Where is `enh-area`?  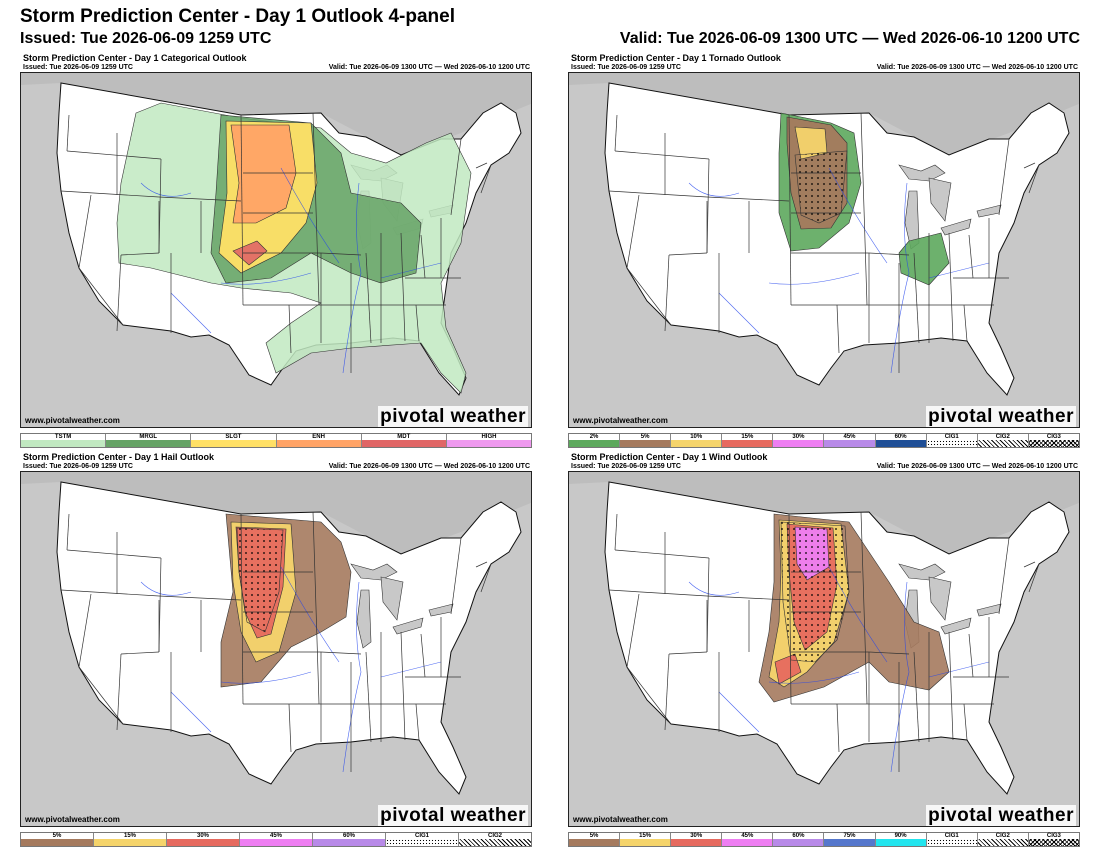
enh-area is located at coordinates (263, 174).